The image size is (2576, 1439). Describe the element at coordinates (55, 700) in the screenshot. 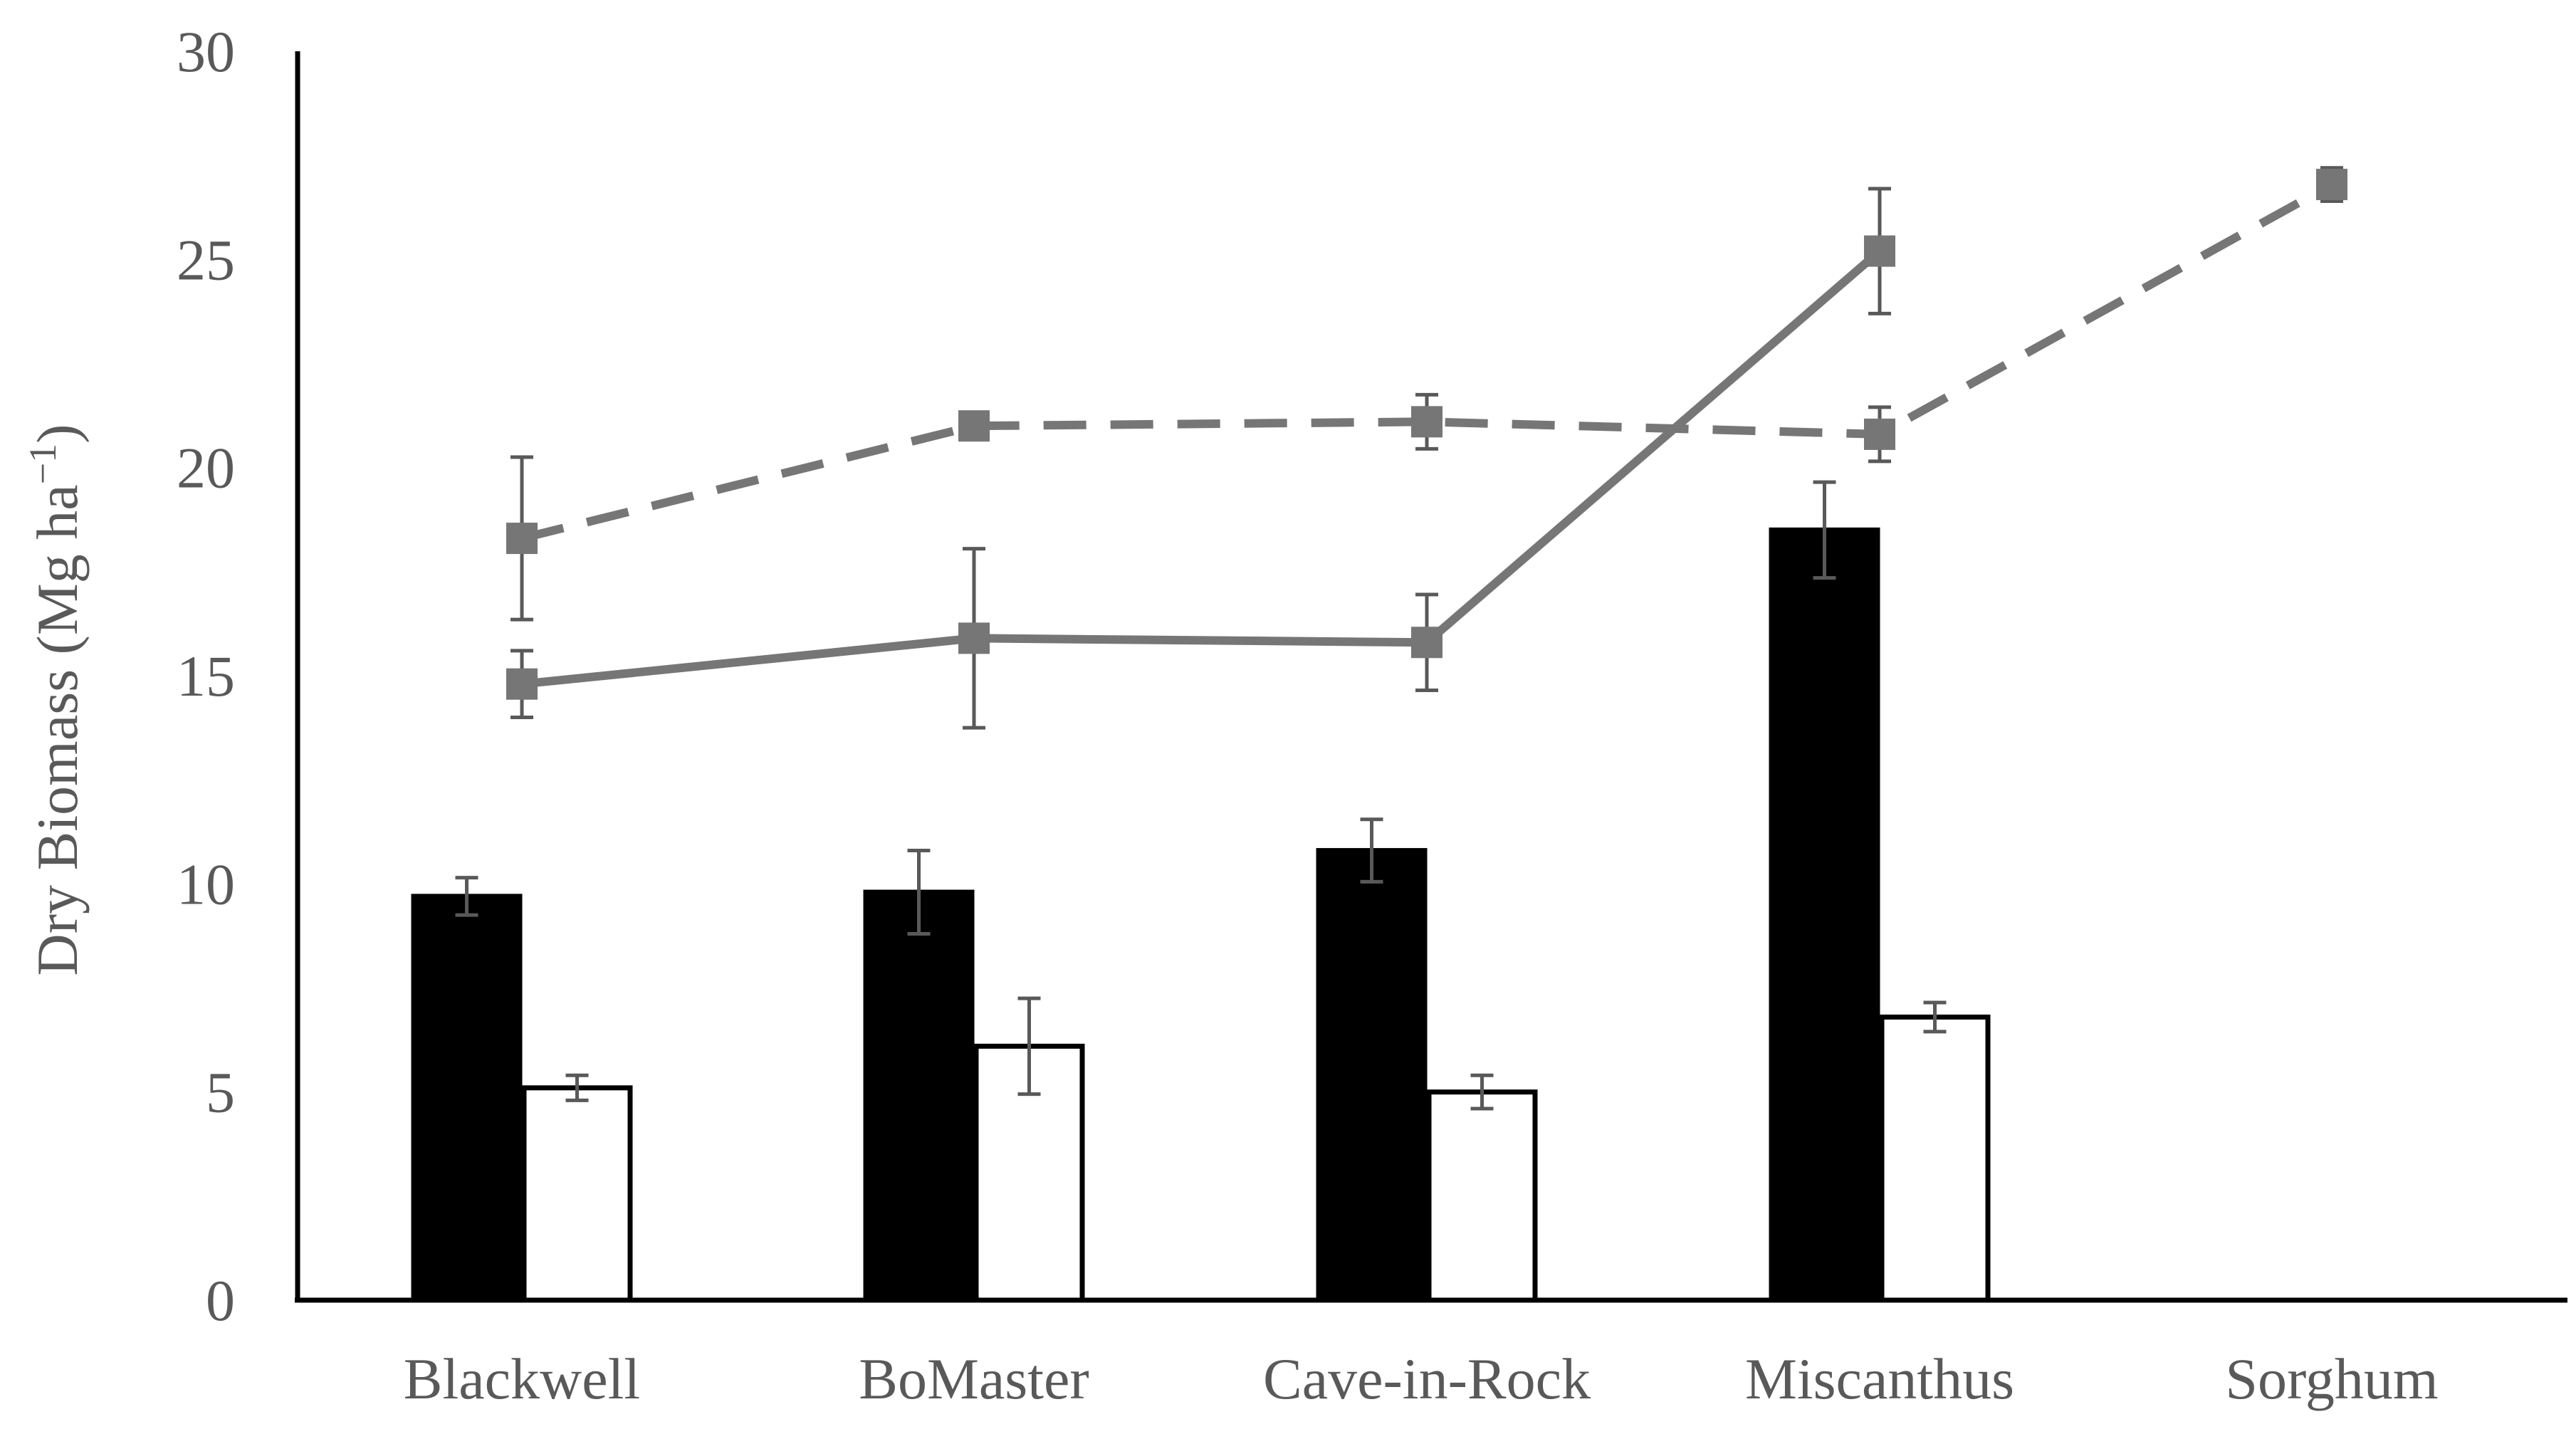

I see `y-axis-title: Dry Biomass (Mg ha−1)` at that location.